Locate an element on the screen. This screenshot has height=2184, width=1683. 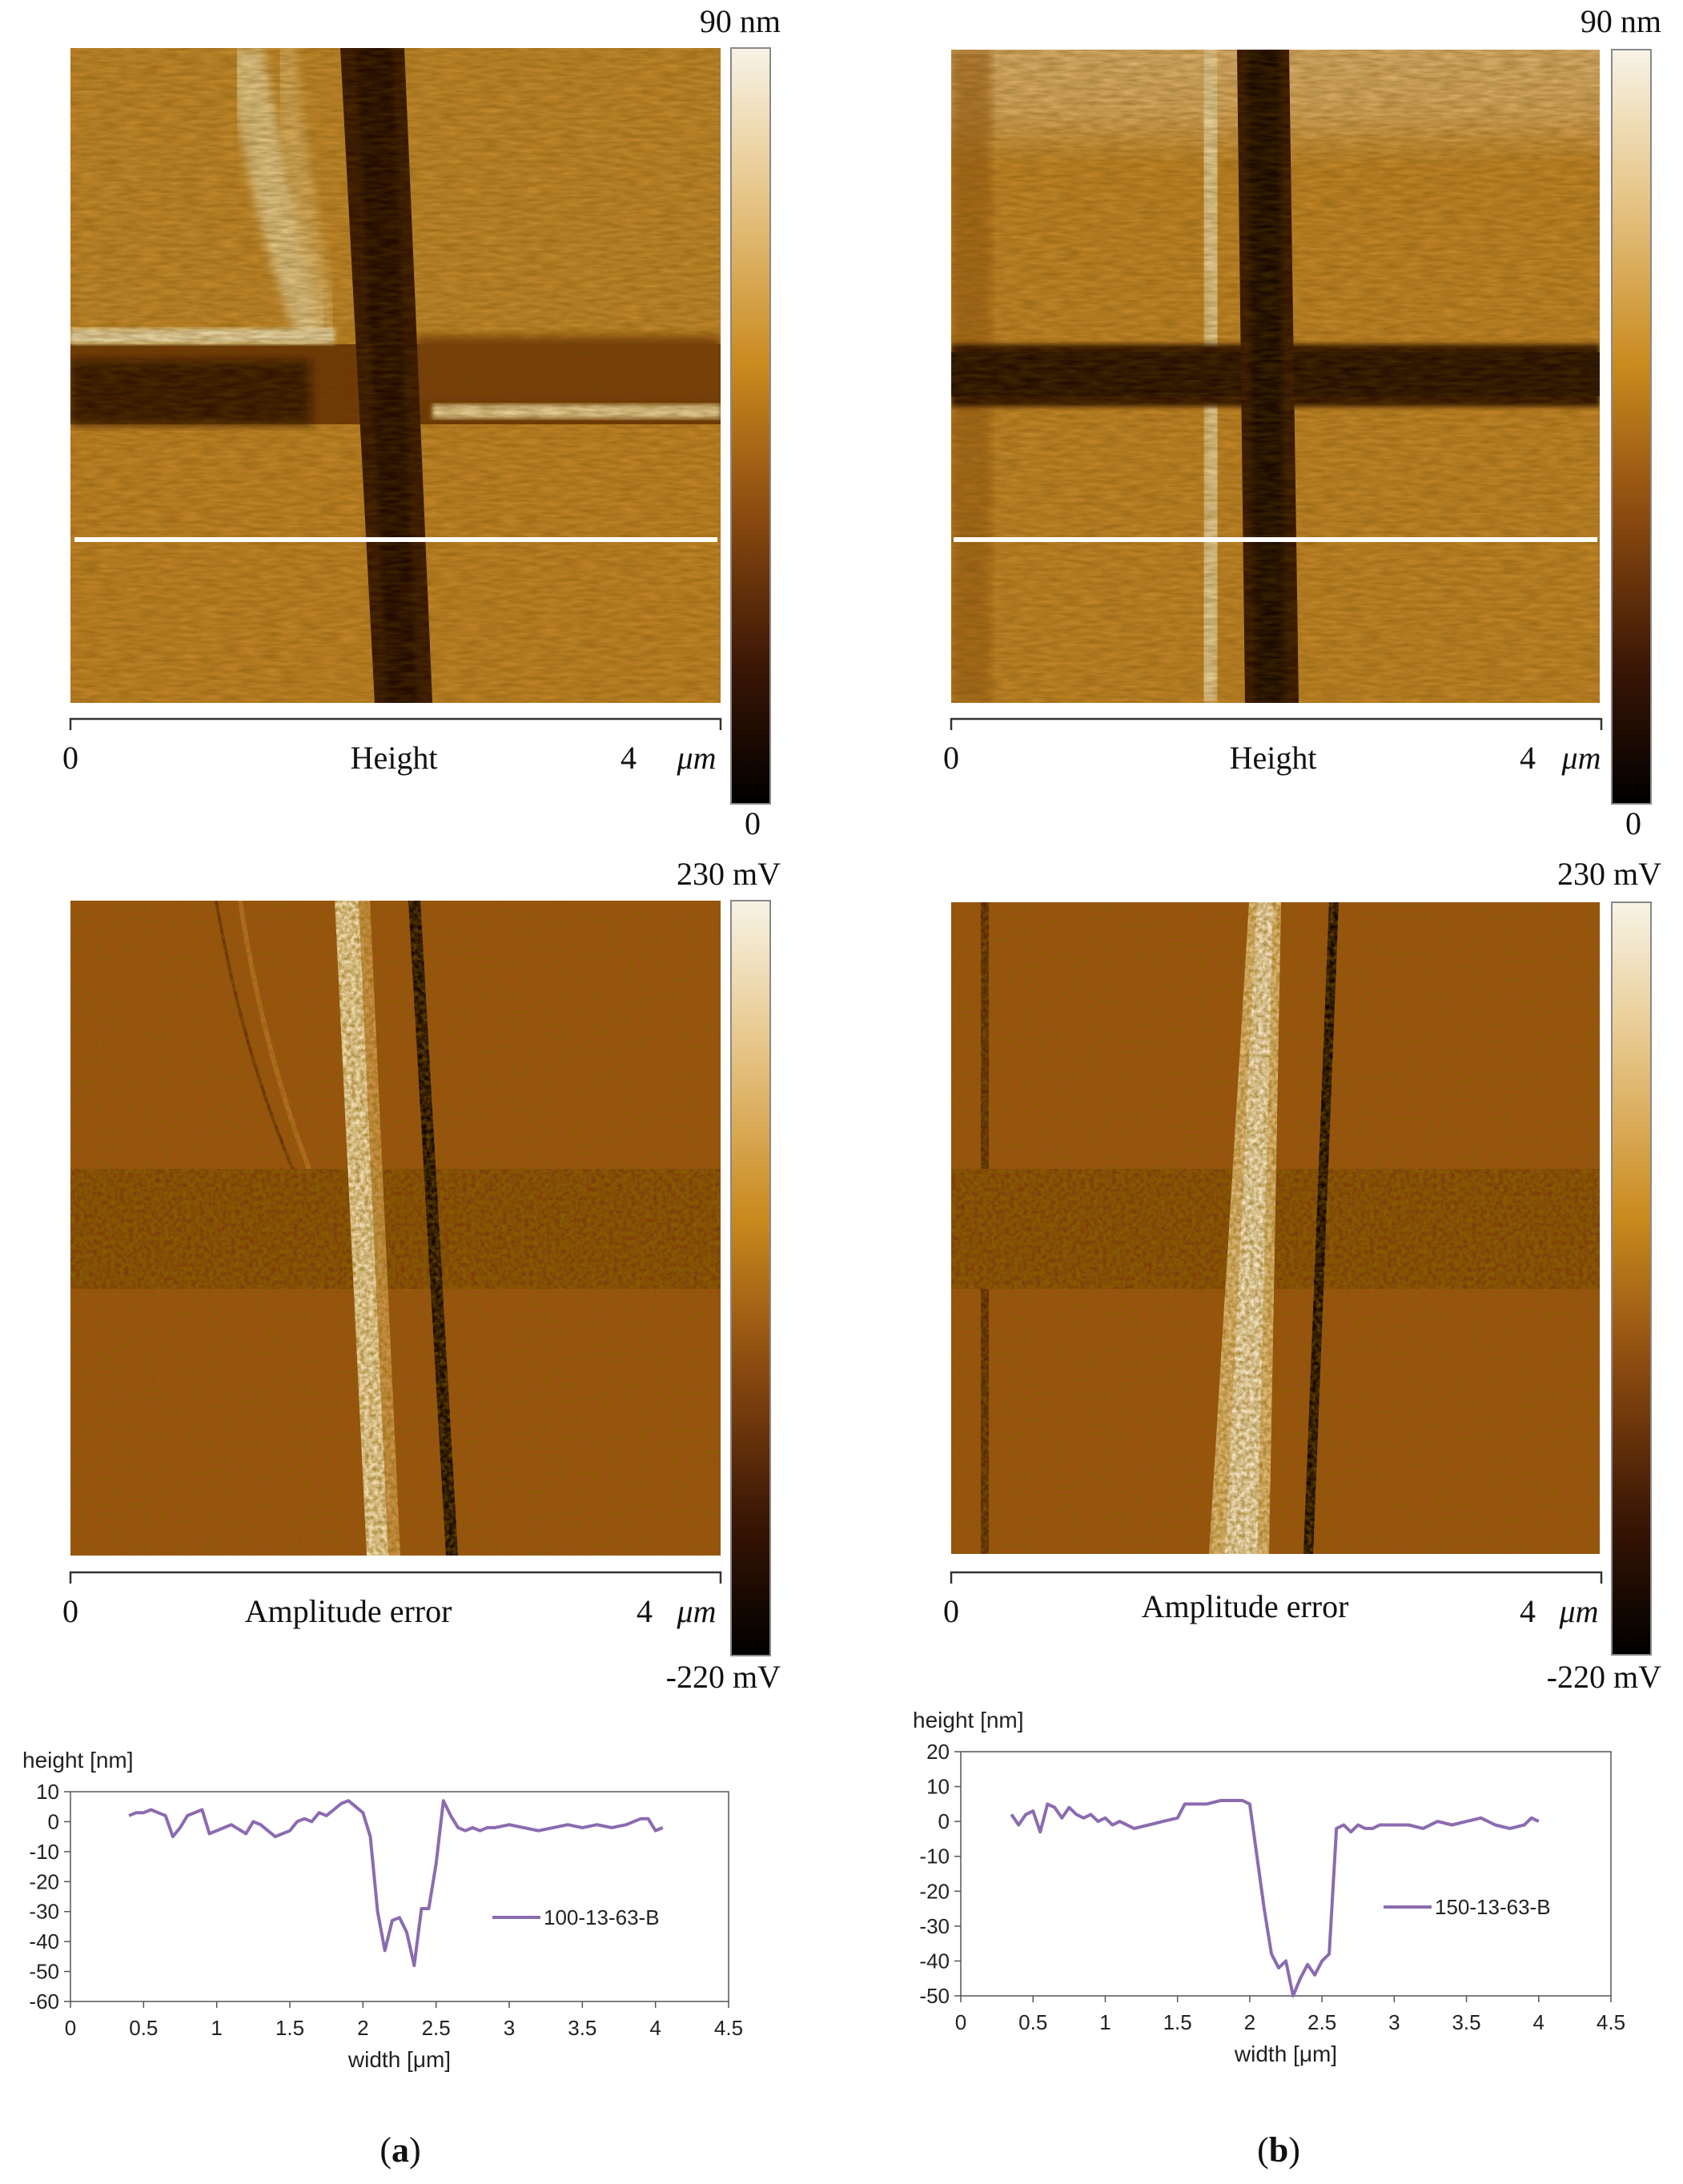
height-axis-unit-a: μm is located at coordinates (697, 758).